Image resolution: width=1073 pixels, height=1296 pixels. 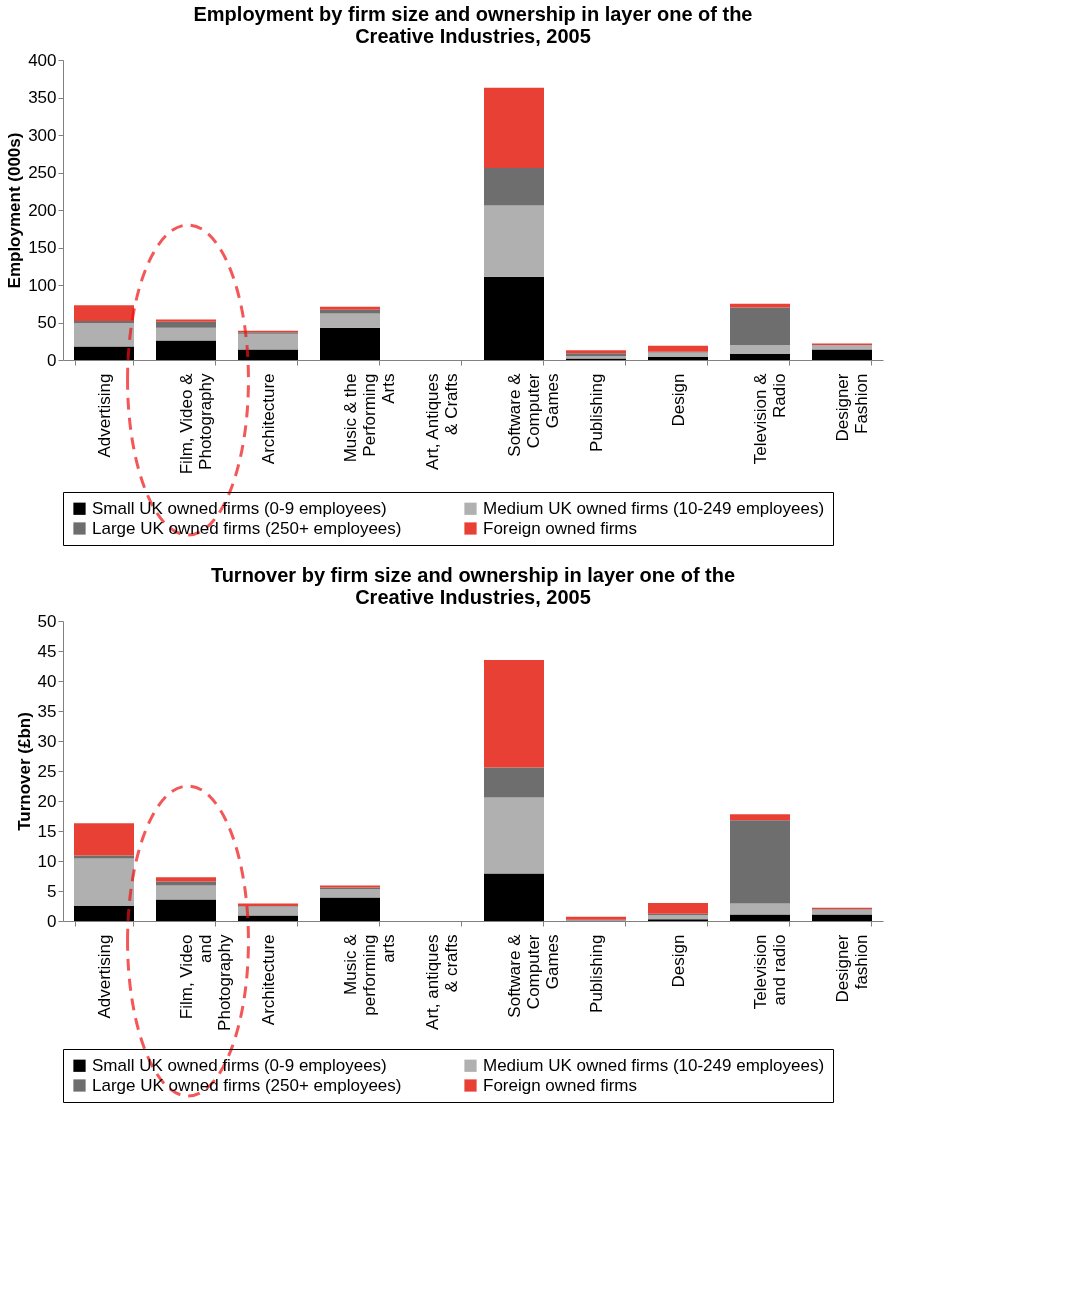 What do you see at coordinates (42, 285) in the screenshot?
I see `y-tick-label: 100` at bounding box center [42, 285].